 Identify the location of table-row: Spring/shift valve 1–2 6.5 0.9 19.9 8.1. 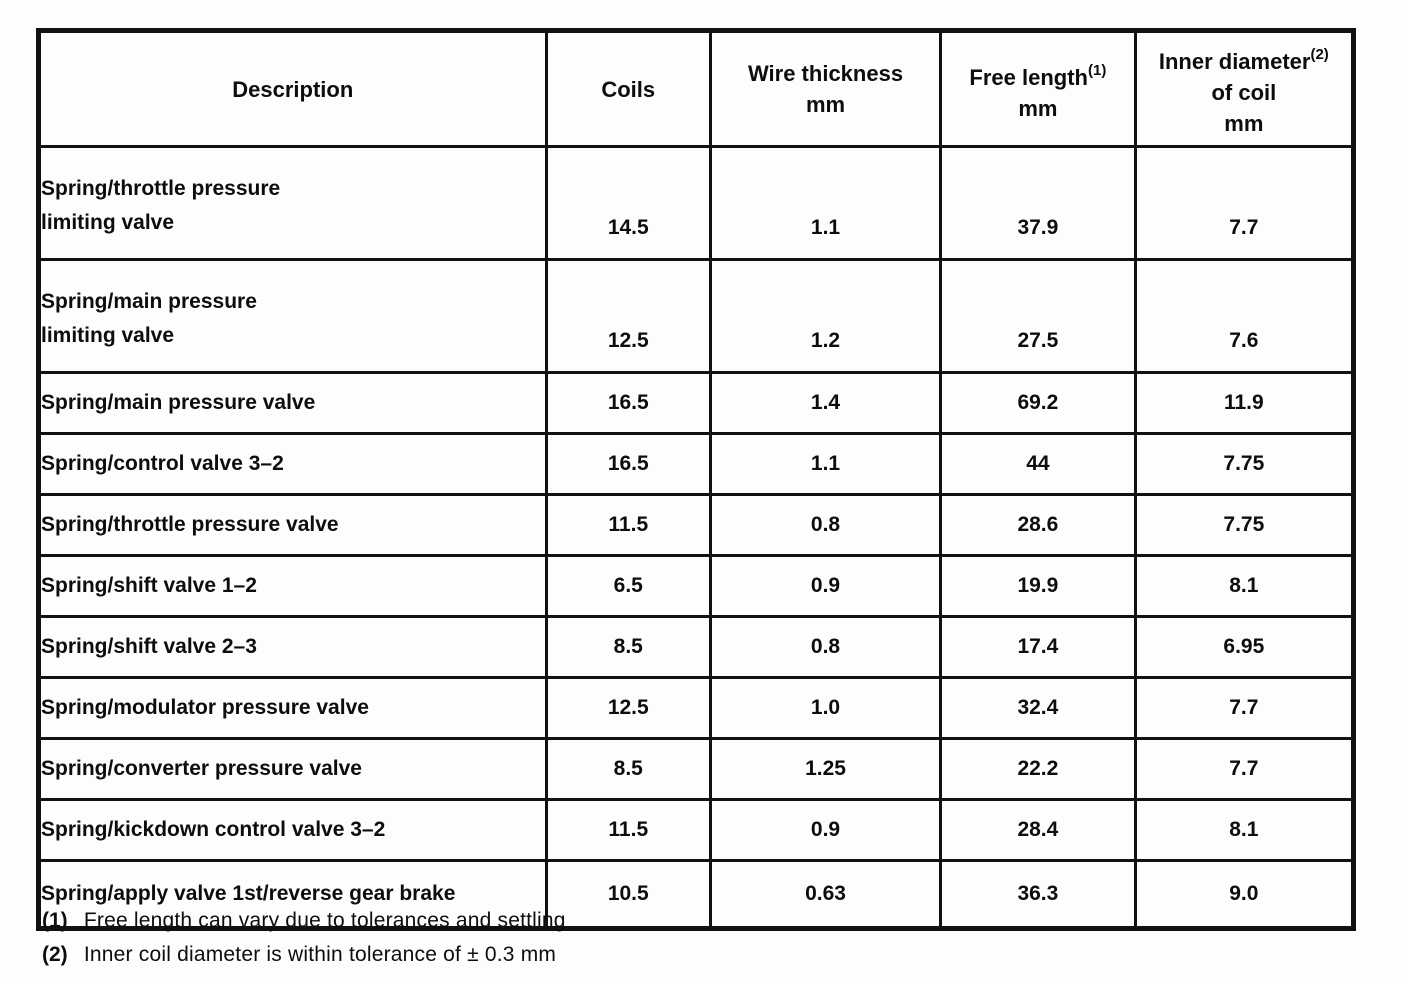
(696, 586).